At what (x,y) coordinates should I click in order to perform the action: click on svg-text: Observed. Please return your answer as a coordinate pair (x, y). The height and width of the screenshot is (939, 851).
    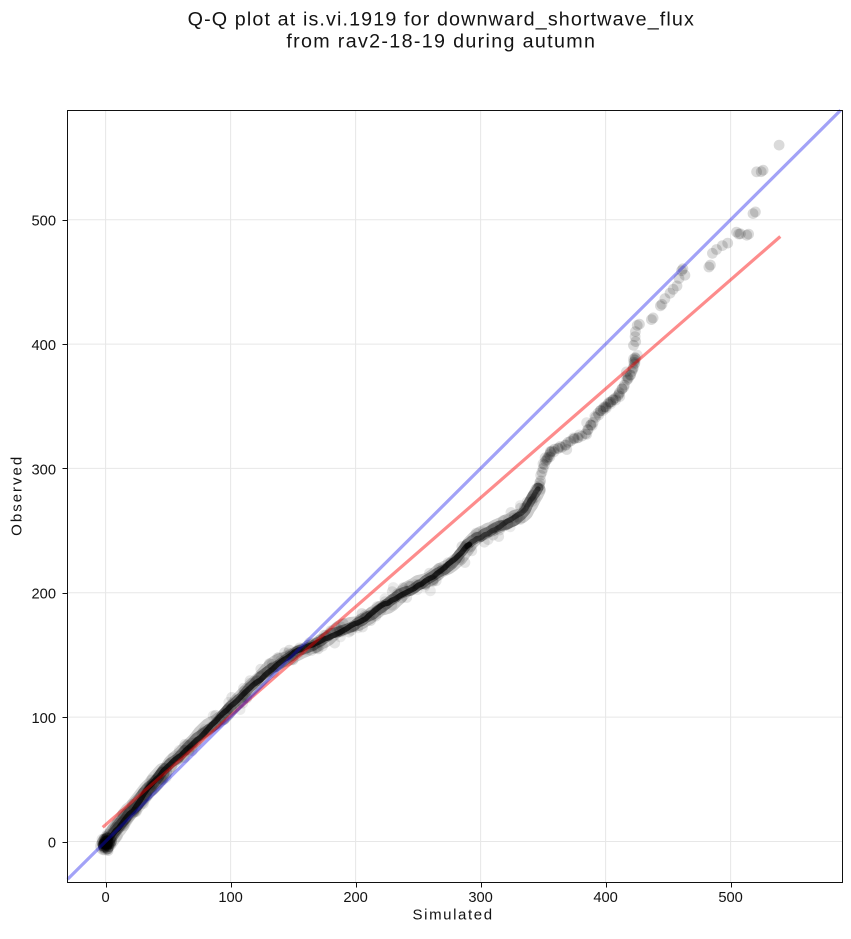
    Looking at the image, I should click on (17, 495).